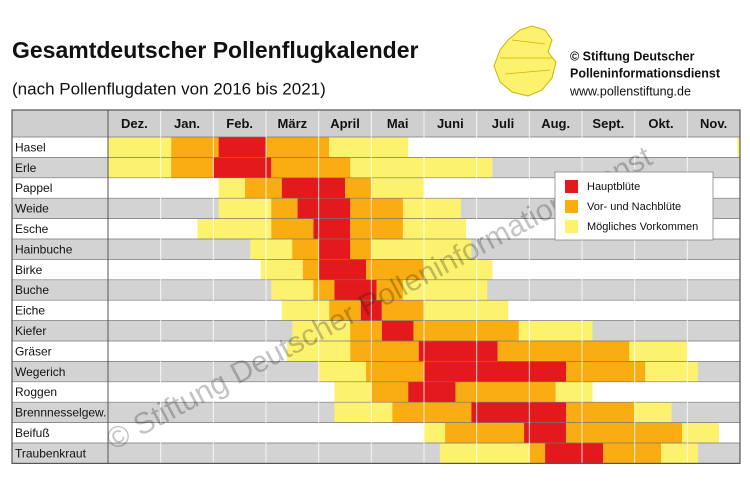  What do you see at coordinates (29, 270) in the screenshot?
I see `plant-label: Birke` at bounding box center [29, 270].